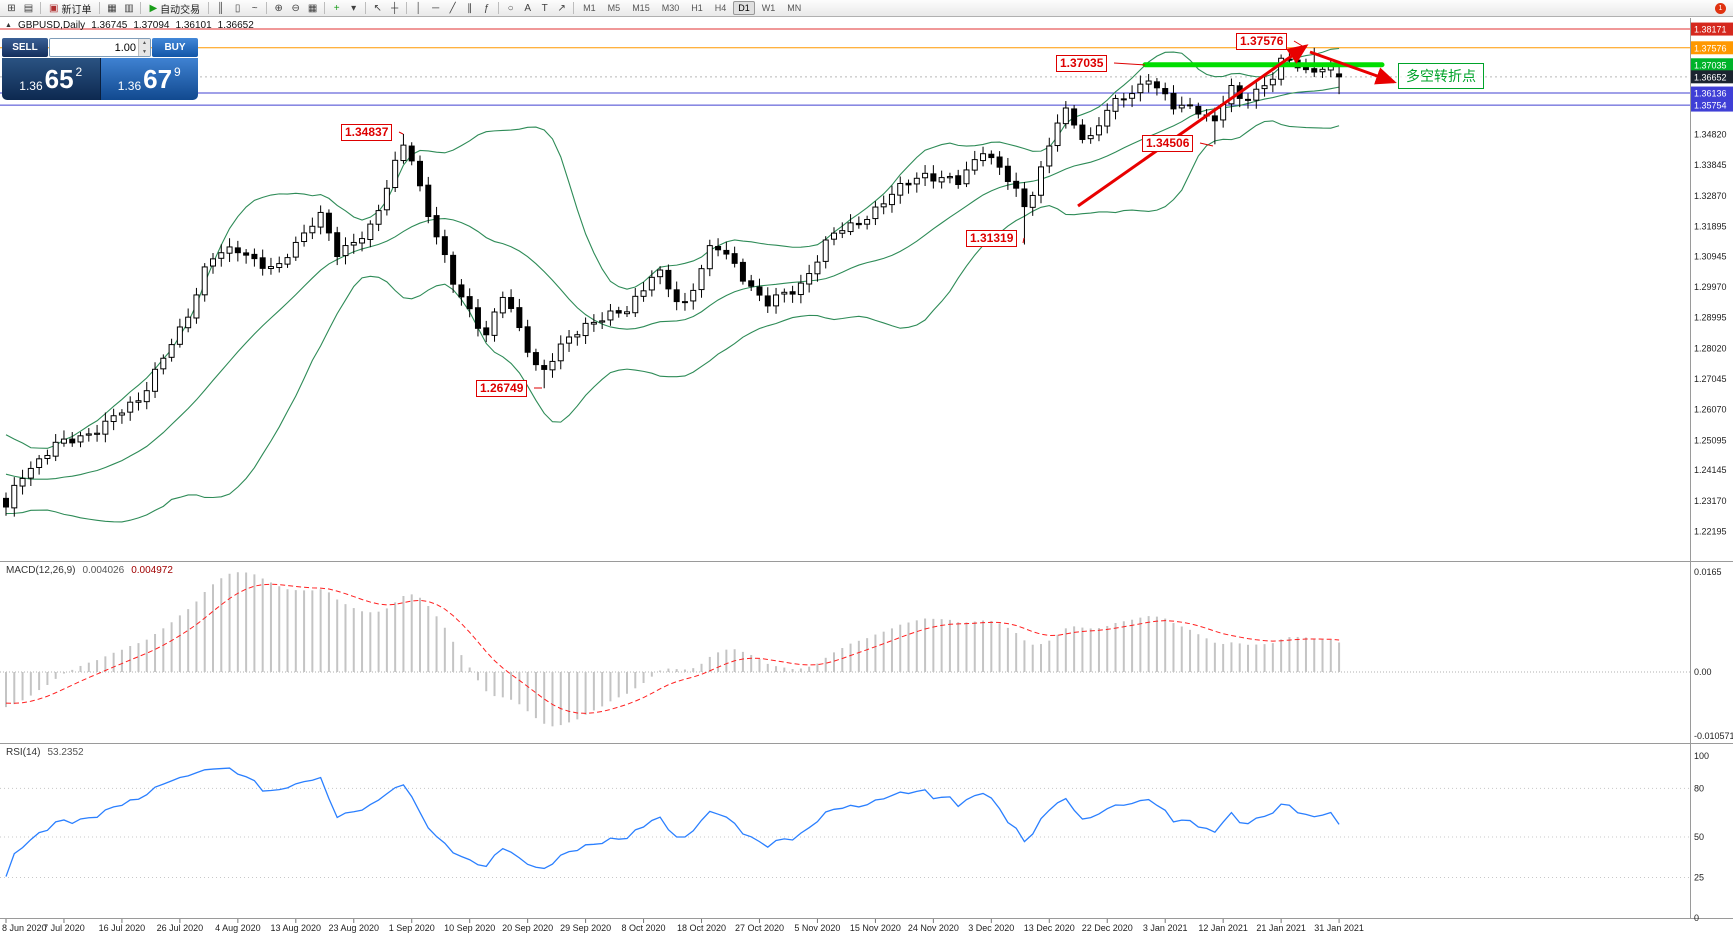 The width and height of the screenshot is (1733, 940). Describe the element at coordinates (1281, 928) in the screenshot. I see `date-label: 21 Jan 2021` at that location.